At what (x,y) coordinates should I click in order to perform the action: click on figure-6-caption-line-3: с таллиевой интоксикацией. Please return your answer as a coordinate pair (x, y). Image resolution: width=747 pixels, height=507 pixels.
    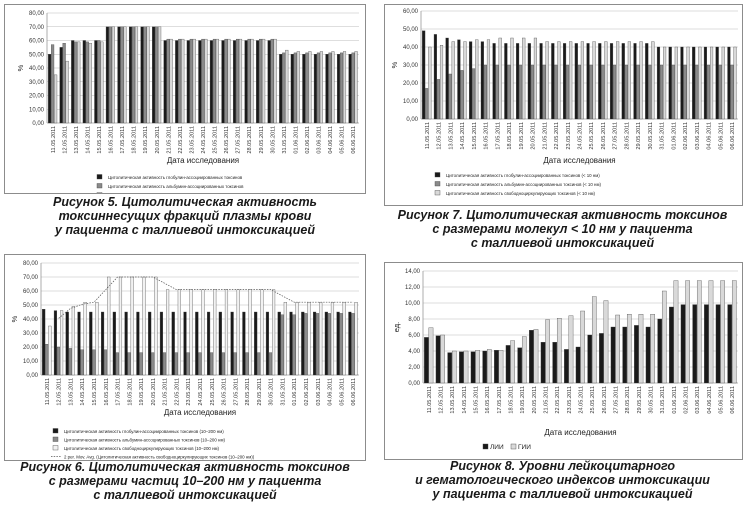
    Looking at the image, I should click on (185, 495).